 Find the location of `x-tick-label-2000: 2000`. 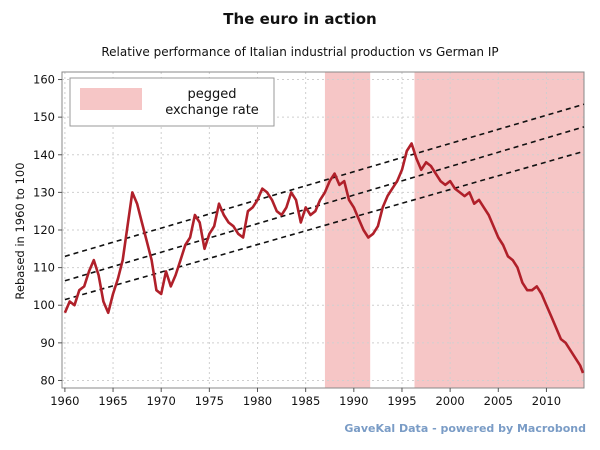

x-tick-label-2000: 2000 is located at coordinates (449, 401).